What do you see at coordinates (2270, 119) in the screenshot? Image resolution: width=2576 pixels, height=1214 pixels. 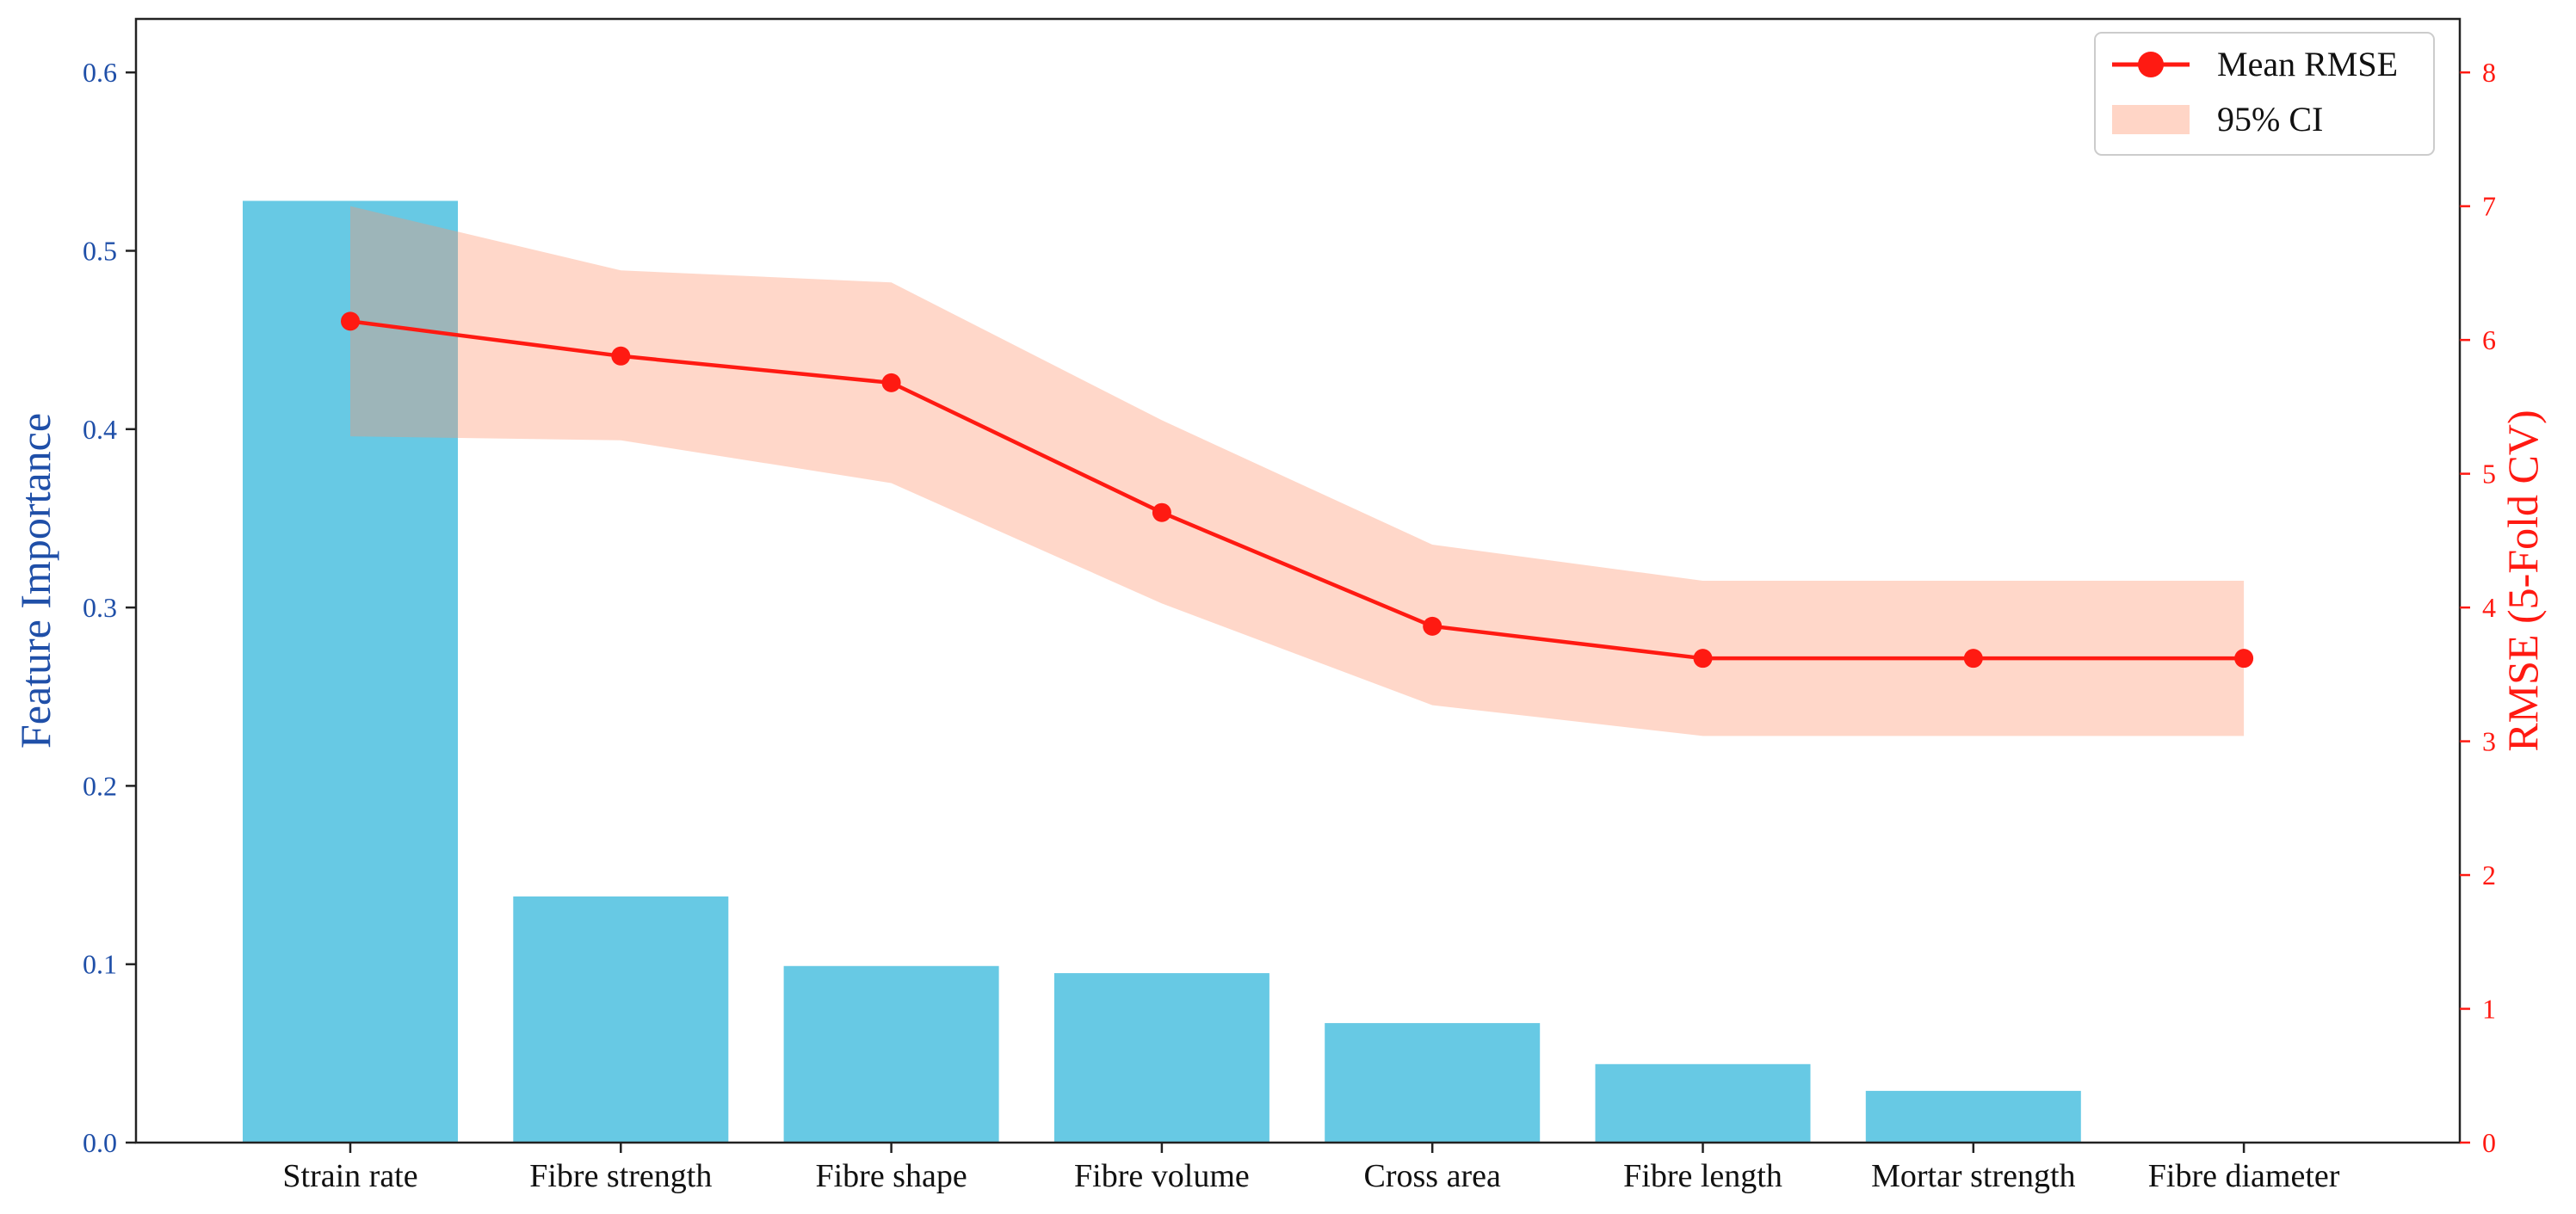 I see `legend-label-ci: 95% CI` at bounding box center [2270, 119].